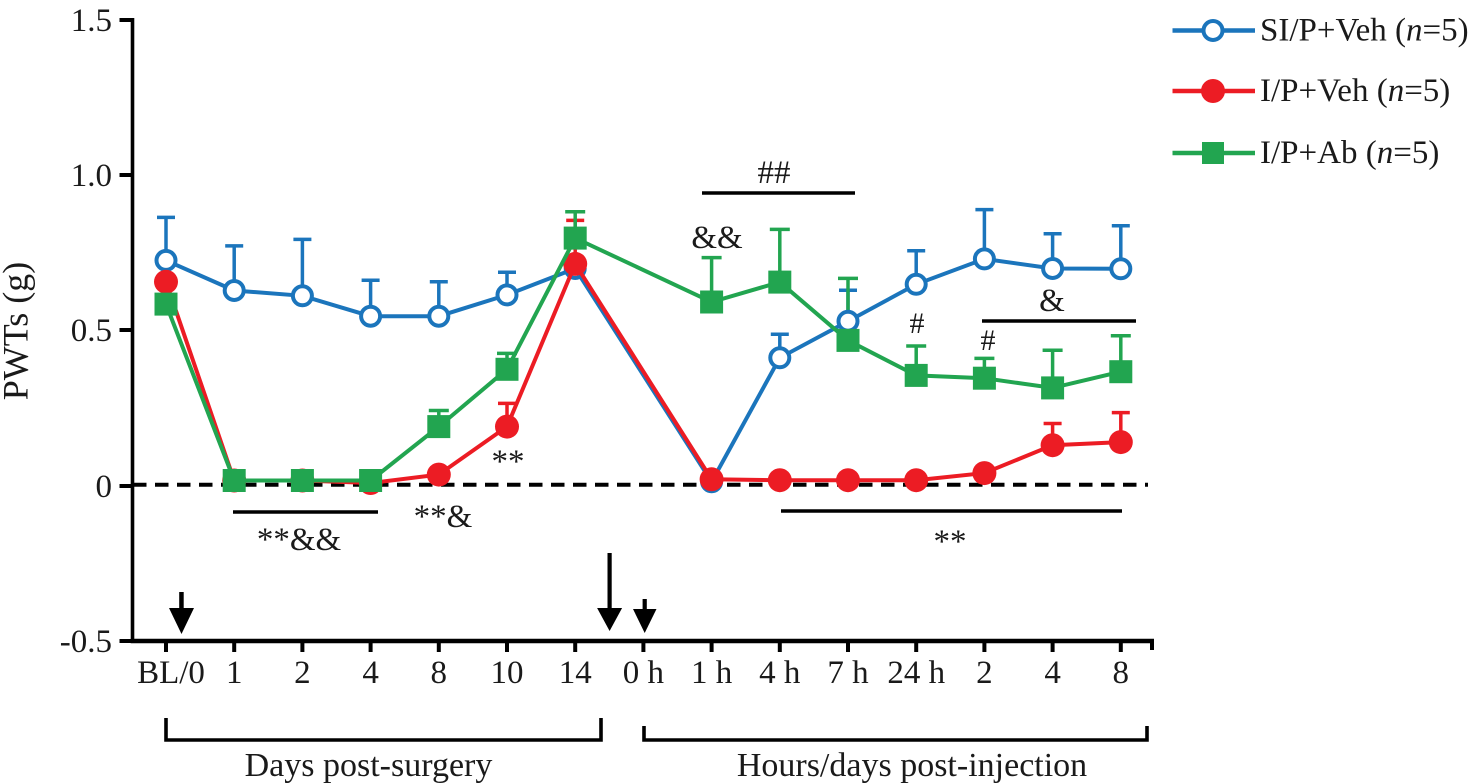 The image size is (1471, 784). Describe the element at coordinates (86, 642) in the screenshot. I see `svg-text: -0.5` at that location.